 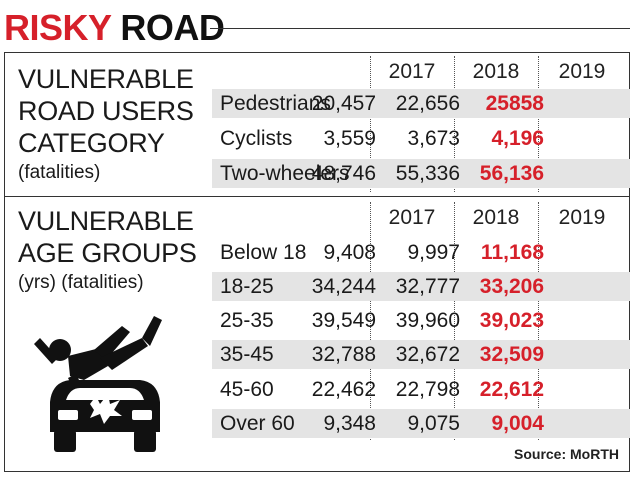 What do you see at coordinates (512, 252) in the screenshot?
I see `value-2019: 11,168` at bounding box center [512, 252].